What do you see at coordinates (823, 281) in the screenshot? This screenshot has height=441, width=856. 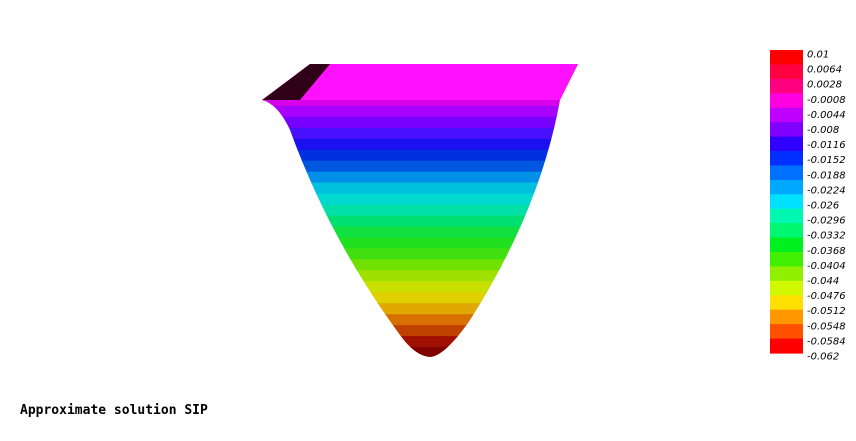 I see `legend-label: -0.044` at bounding box center [823, 281].